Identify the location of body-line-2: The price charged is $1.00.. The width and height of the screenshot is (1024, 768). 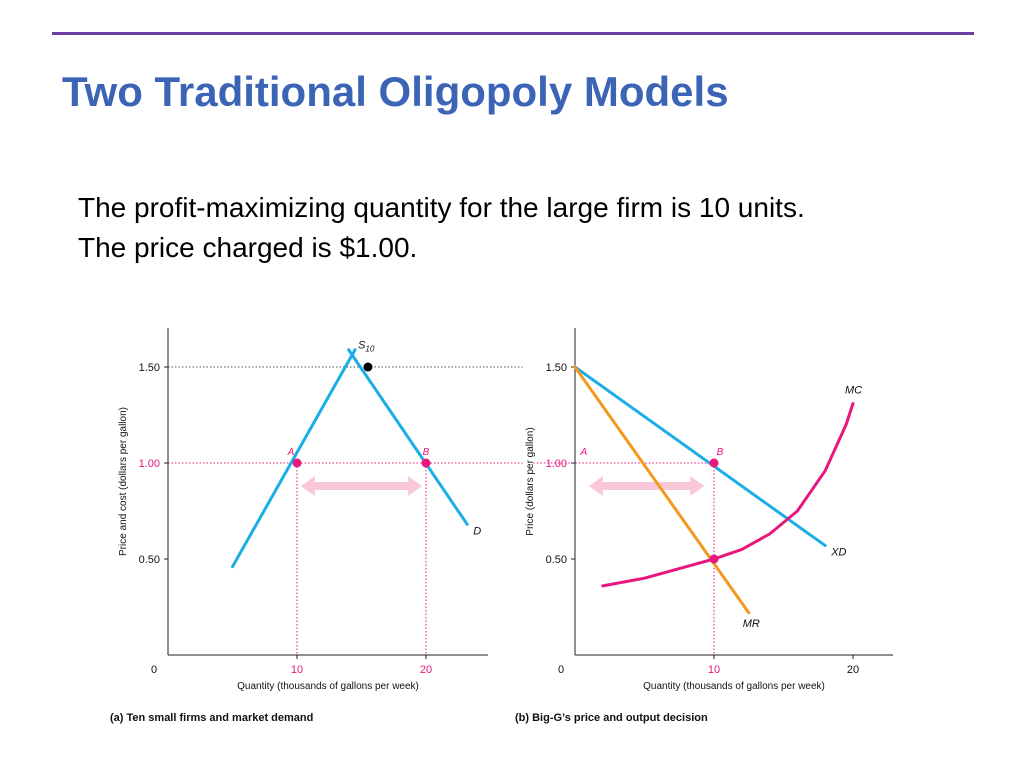
(248, 247).